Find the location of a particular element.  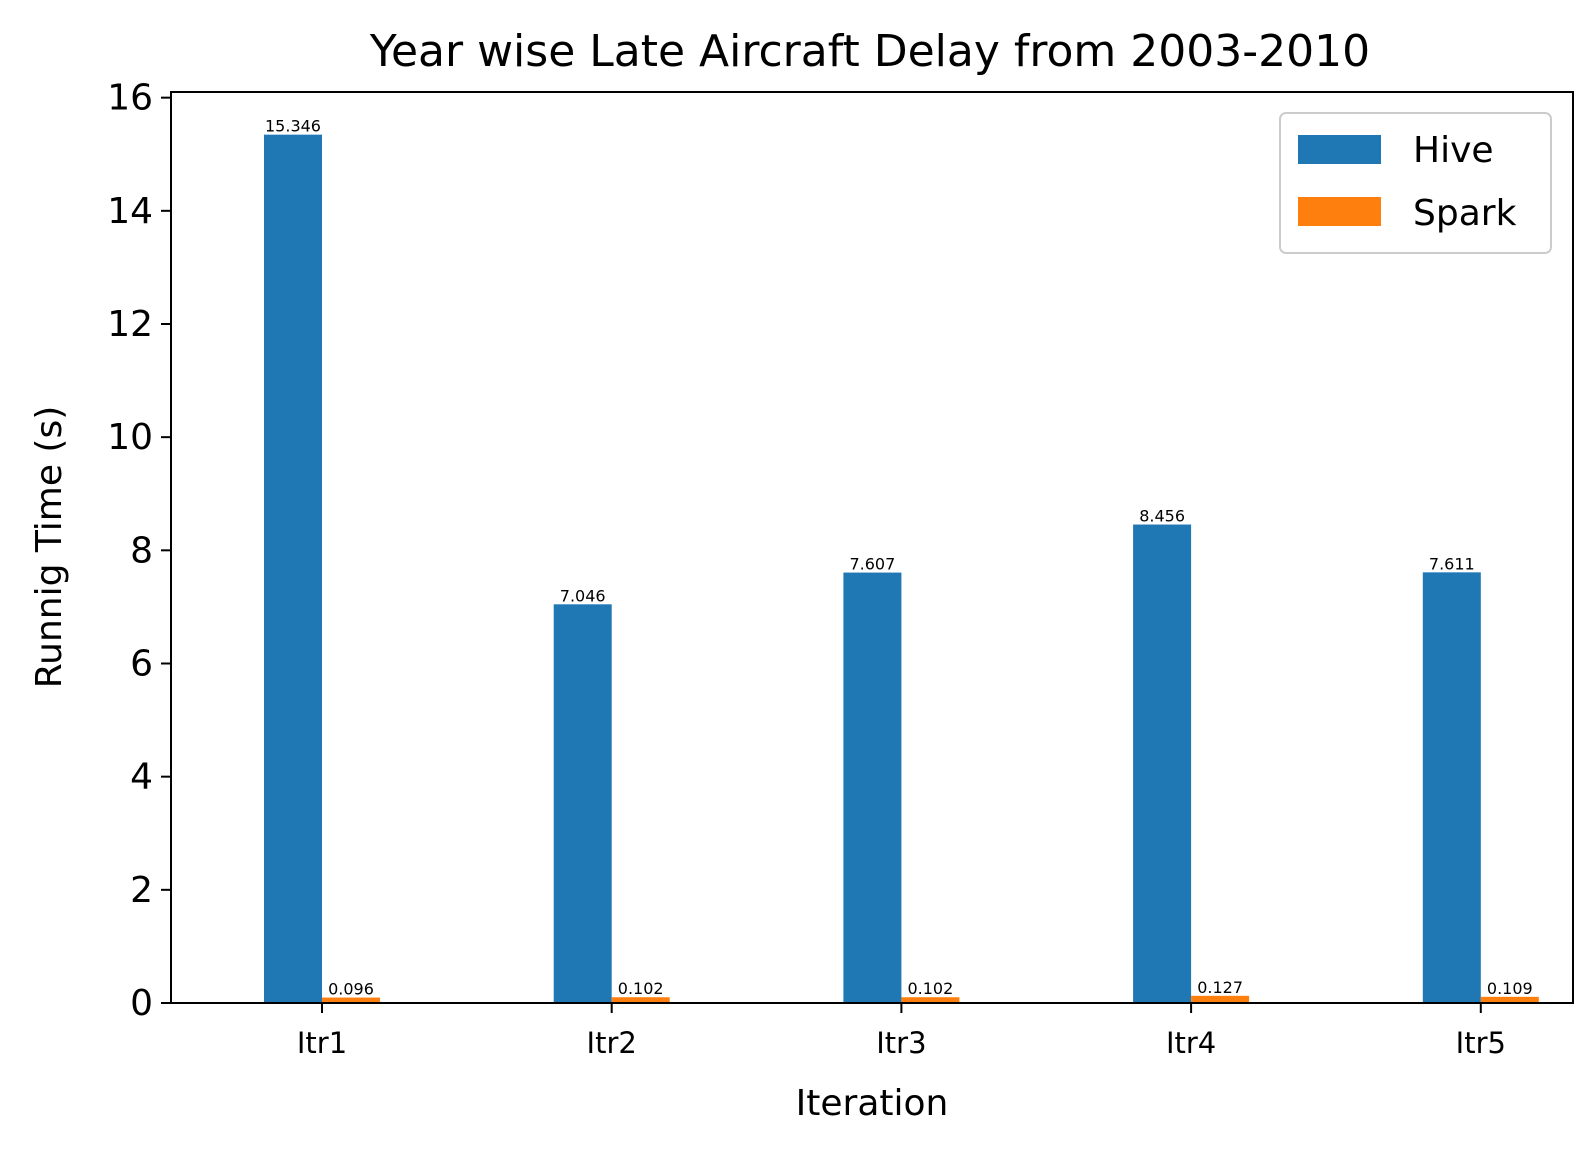

legend-label-spark: Spark is located at coordinates (1465, 213).